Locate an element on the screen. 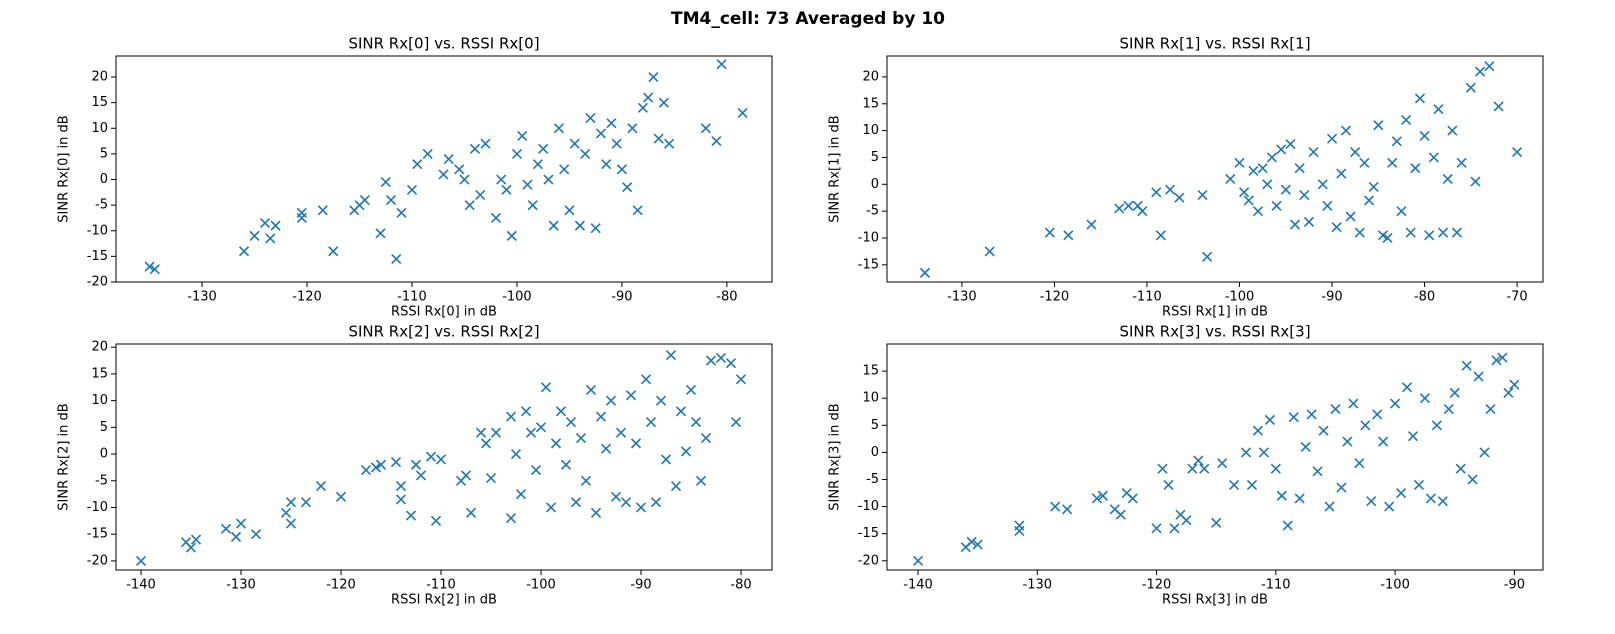  x-tick-label: -120 is located at coordinates (1157, 585).